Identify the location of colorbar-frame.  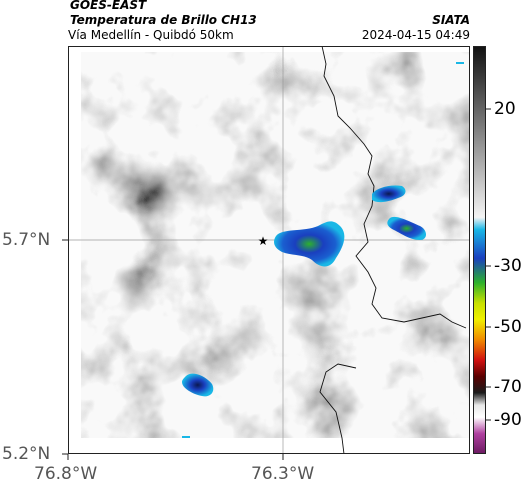
(479, 250).